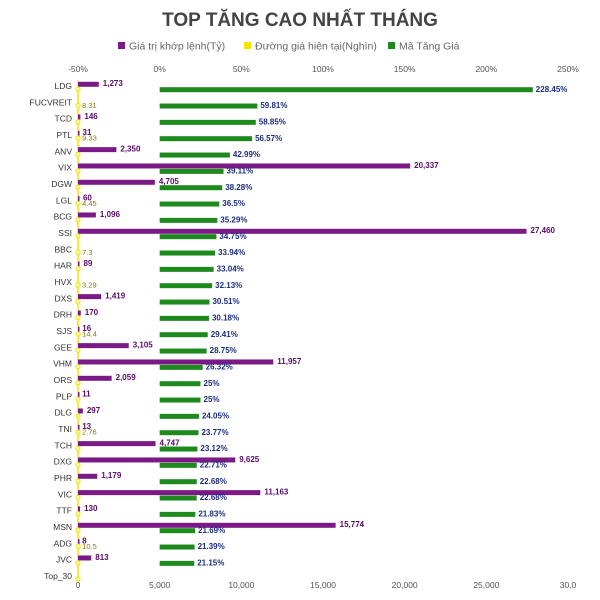  What do you see at coordinates (63, 462) in the screenshot?
I see `category-label: DXG` at bounding box center [63, 462].